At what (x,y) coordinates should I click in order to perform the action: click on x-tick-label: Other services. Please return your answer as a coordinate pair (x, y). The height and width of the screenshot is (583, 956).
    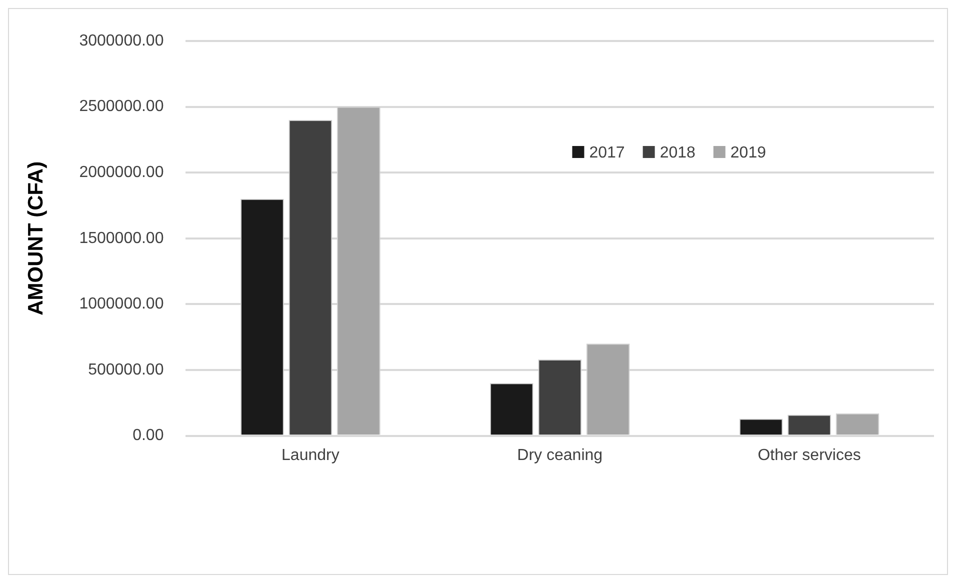
    Looking at the image, I should click on (809, 455).